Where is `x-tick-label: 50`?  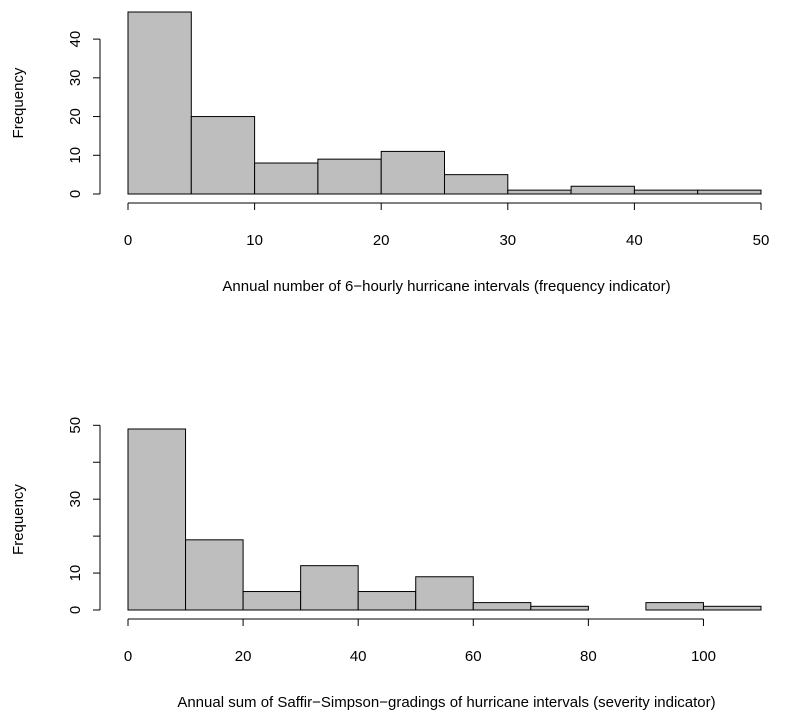 x-tick-label: 50 is located at coordinates (761, 240).